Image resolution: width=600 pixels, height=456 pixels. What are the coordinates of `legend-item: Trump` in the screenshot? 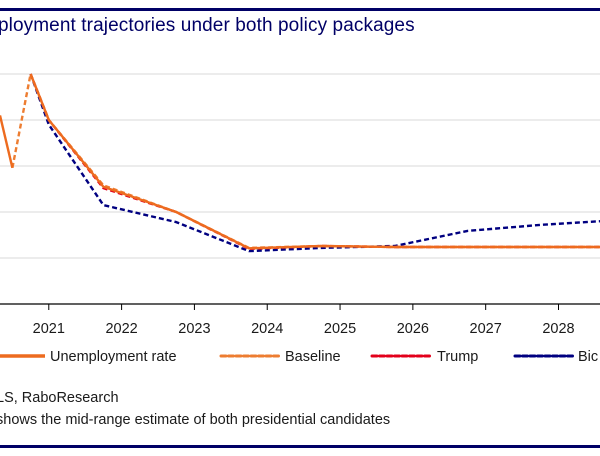 It's located at (424, 357).